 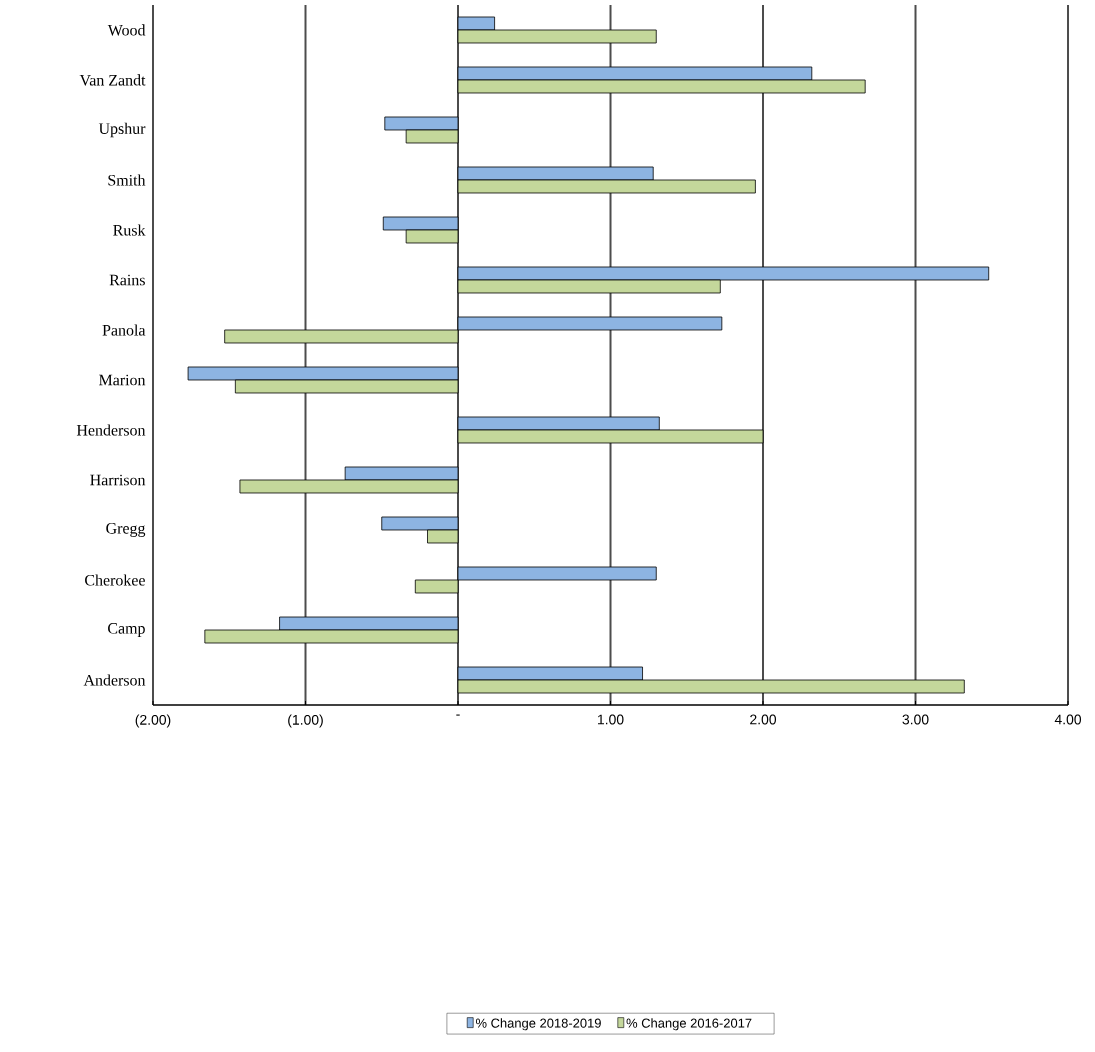 I want to click on y-tick-label: Marion, so click(x=122, y=380).